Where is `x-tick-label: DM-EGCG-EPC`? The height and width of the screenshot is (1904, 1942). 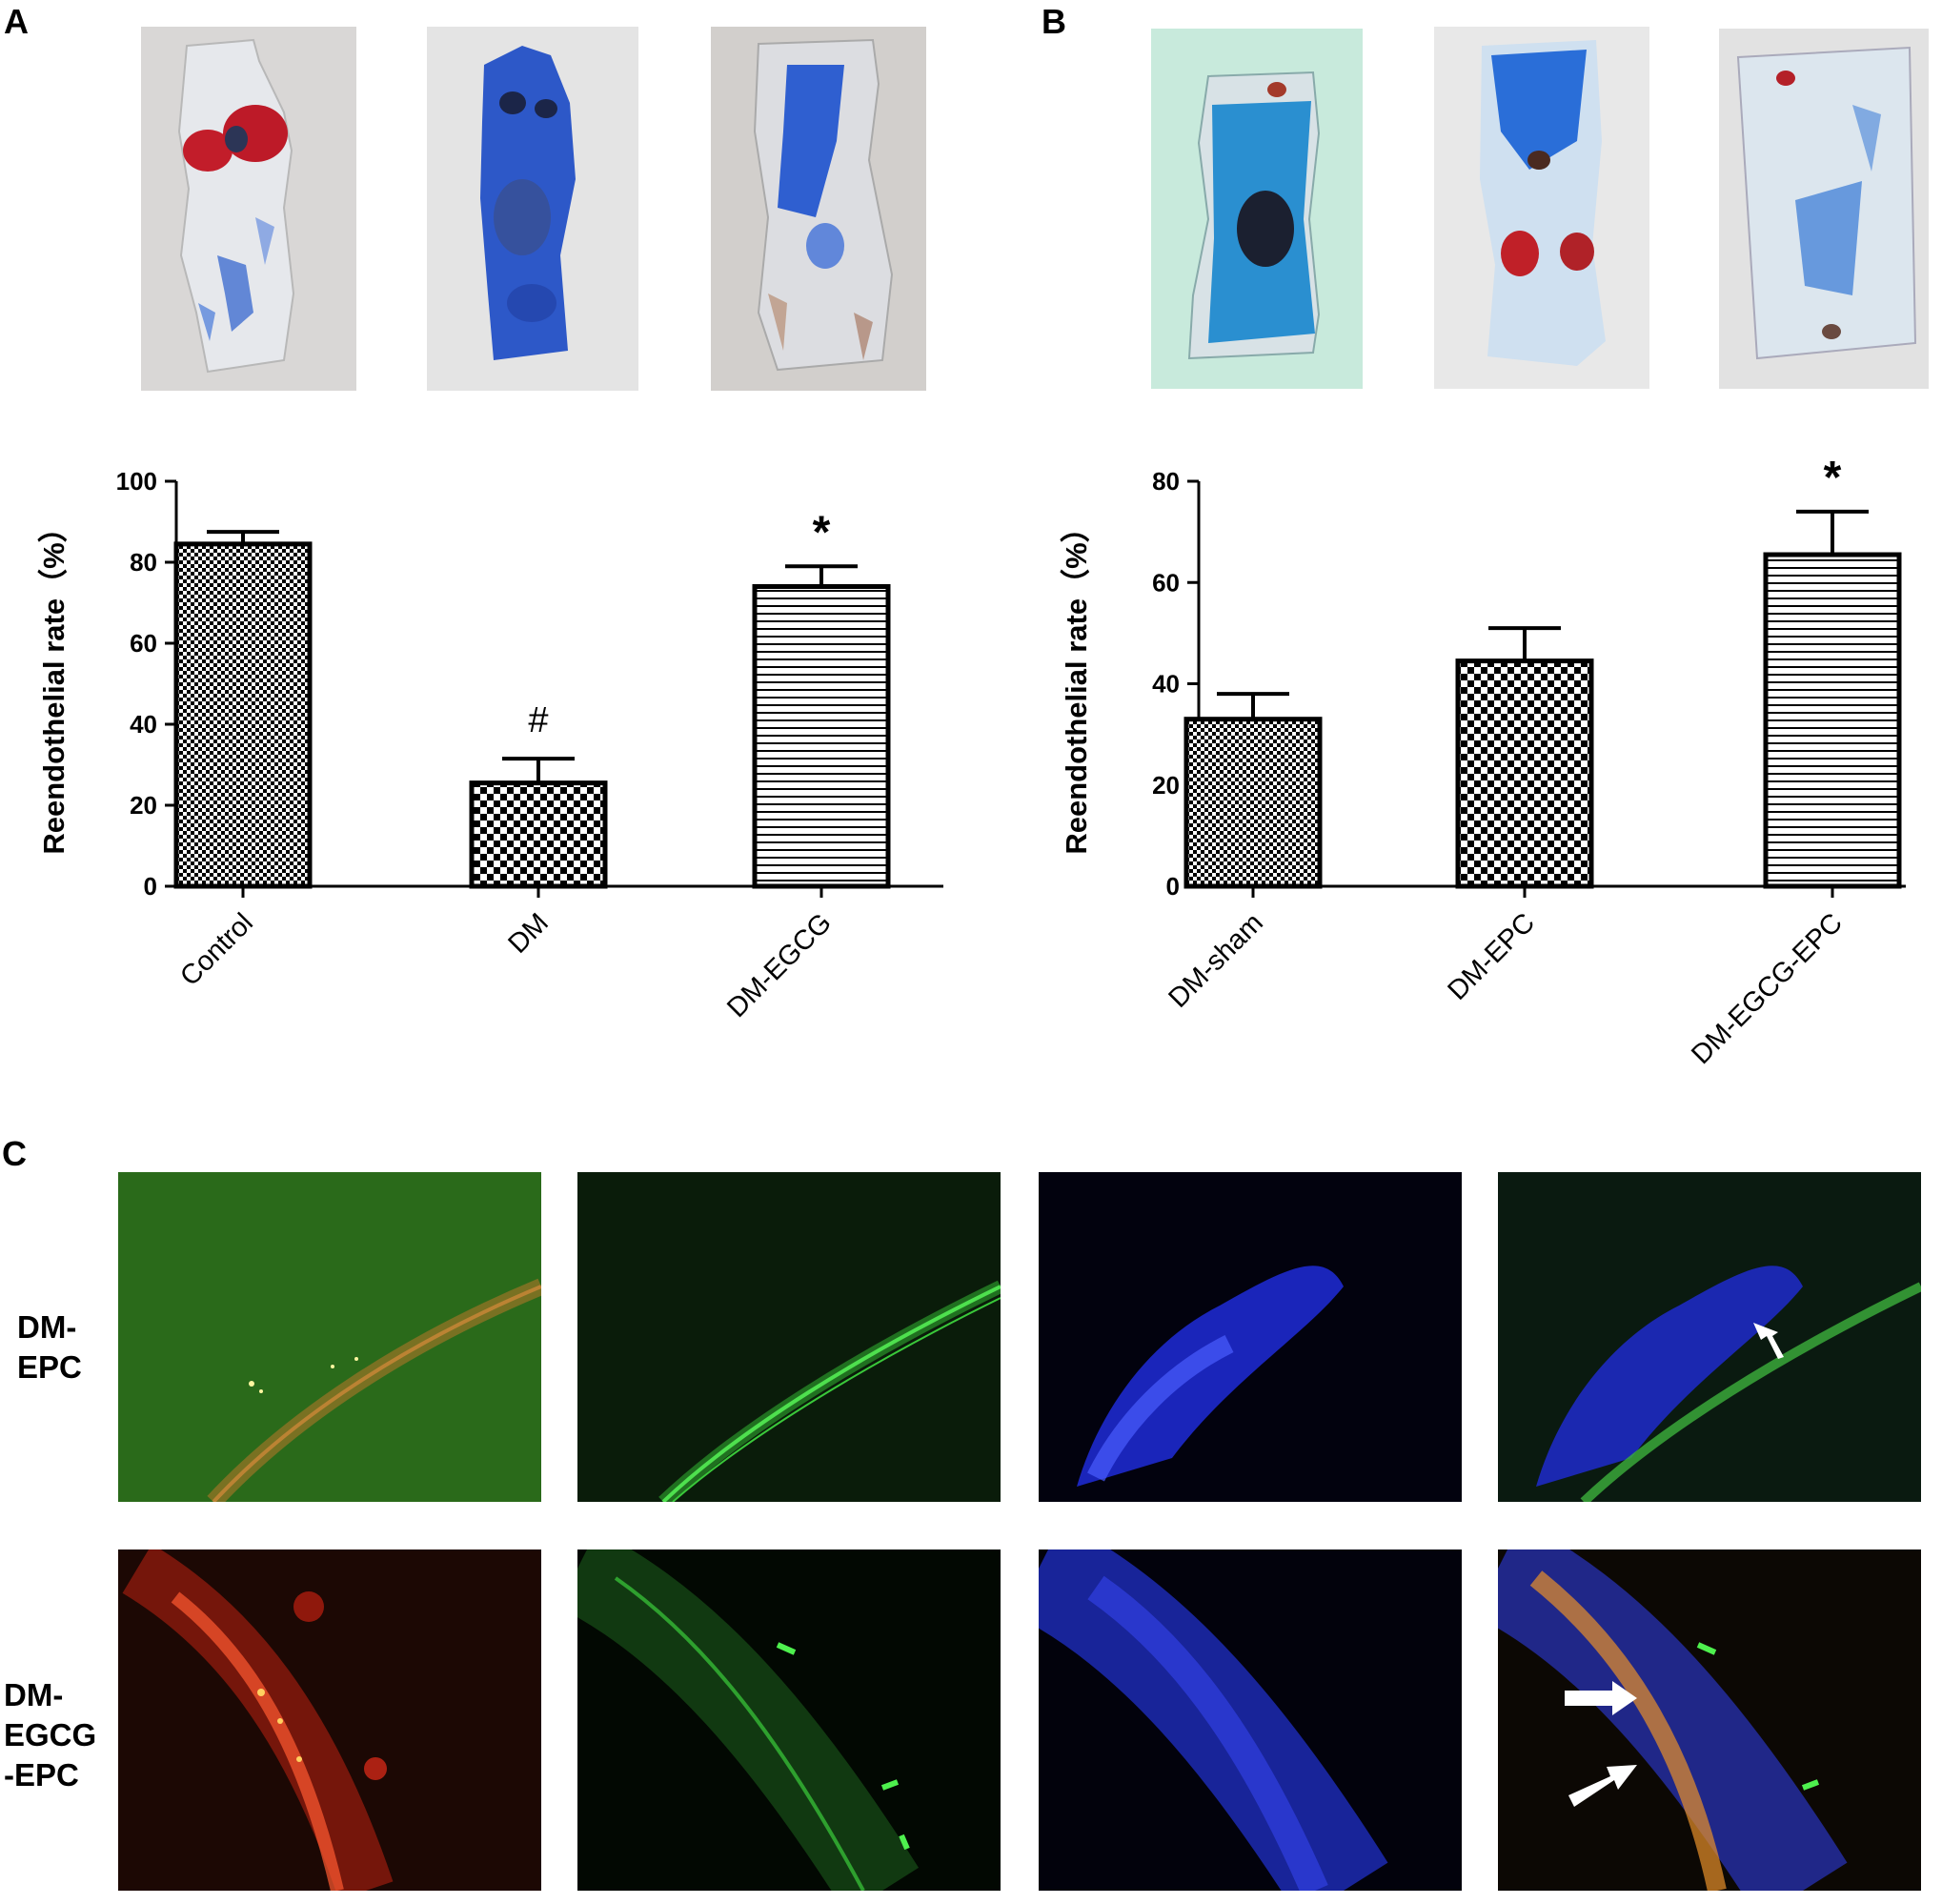
x-tick-label: DM-EGCG-EPC is located at coordinates (1767, 989).